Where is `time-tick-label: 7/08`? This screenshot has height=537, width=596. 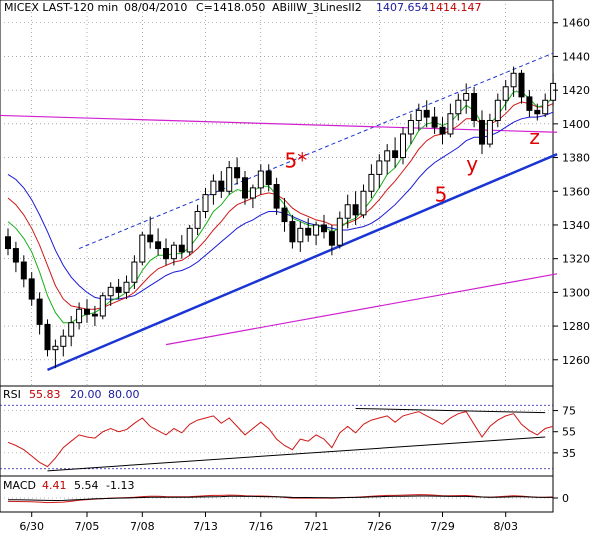 time-tick-label: 7/08 is located at coordinates (142, 526).